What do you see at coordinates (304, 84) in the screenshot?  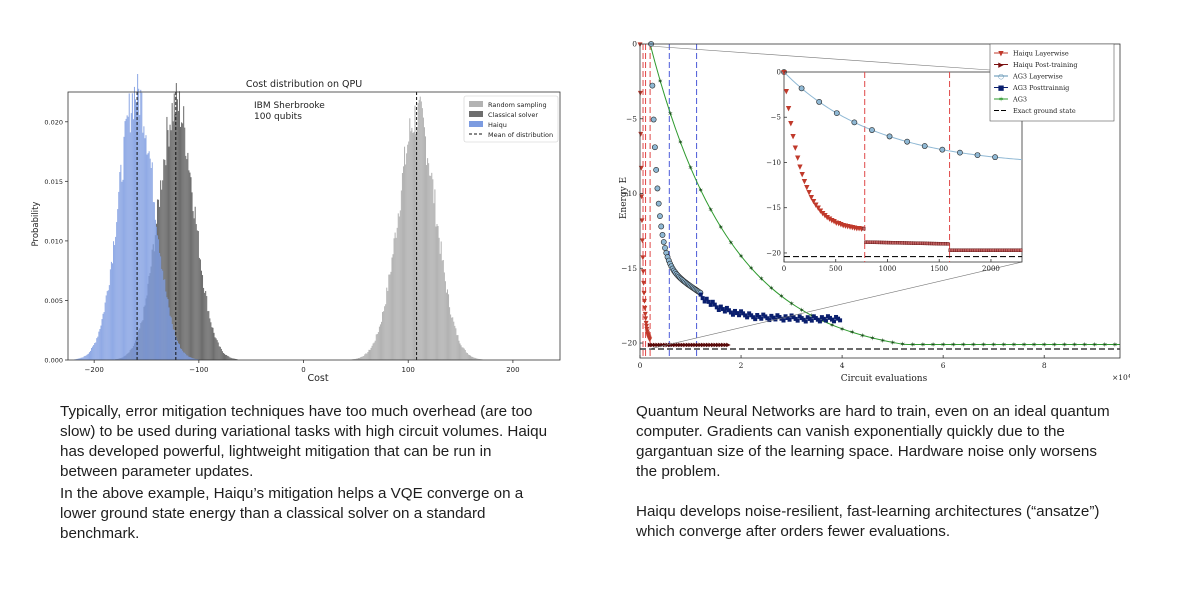 I see `chart-title: Cost distribution on QPU` at bounding box center [304, 84].